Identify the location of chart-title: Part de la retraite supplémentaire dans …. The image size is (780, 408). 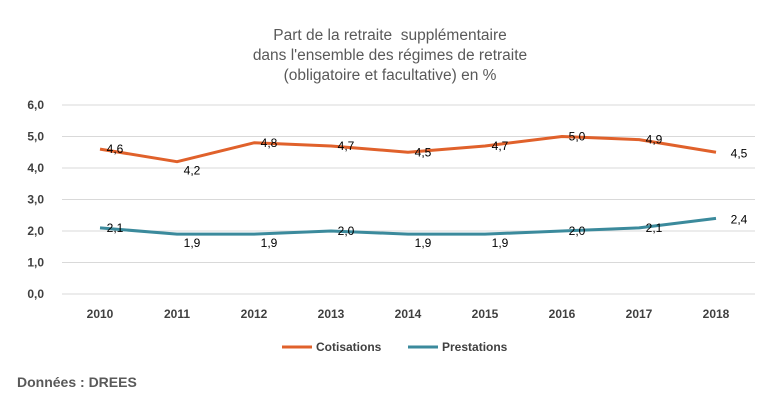
(390, 56).